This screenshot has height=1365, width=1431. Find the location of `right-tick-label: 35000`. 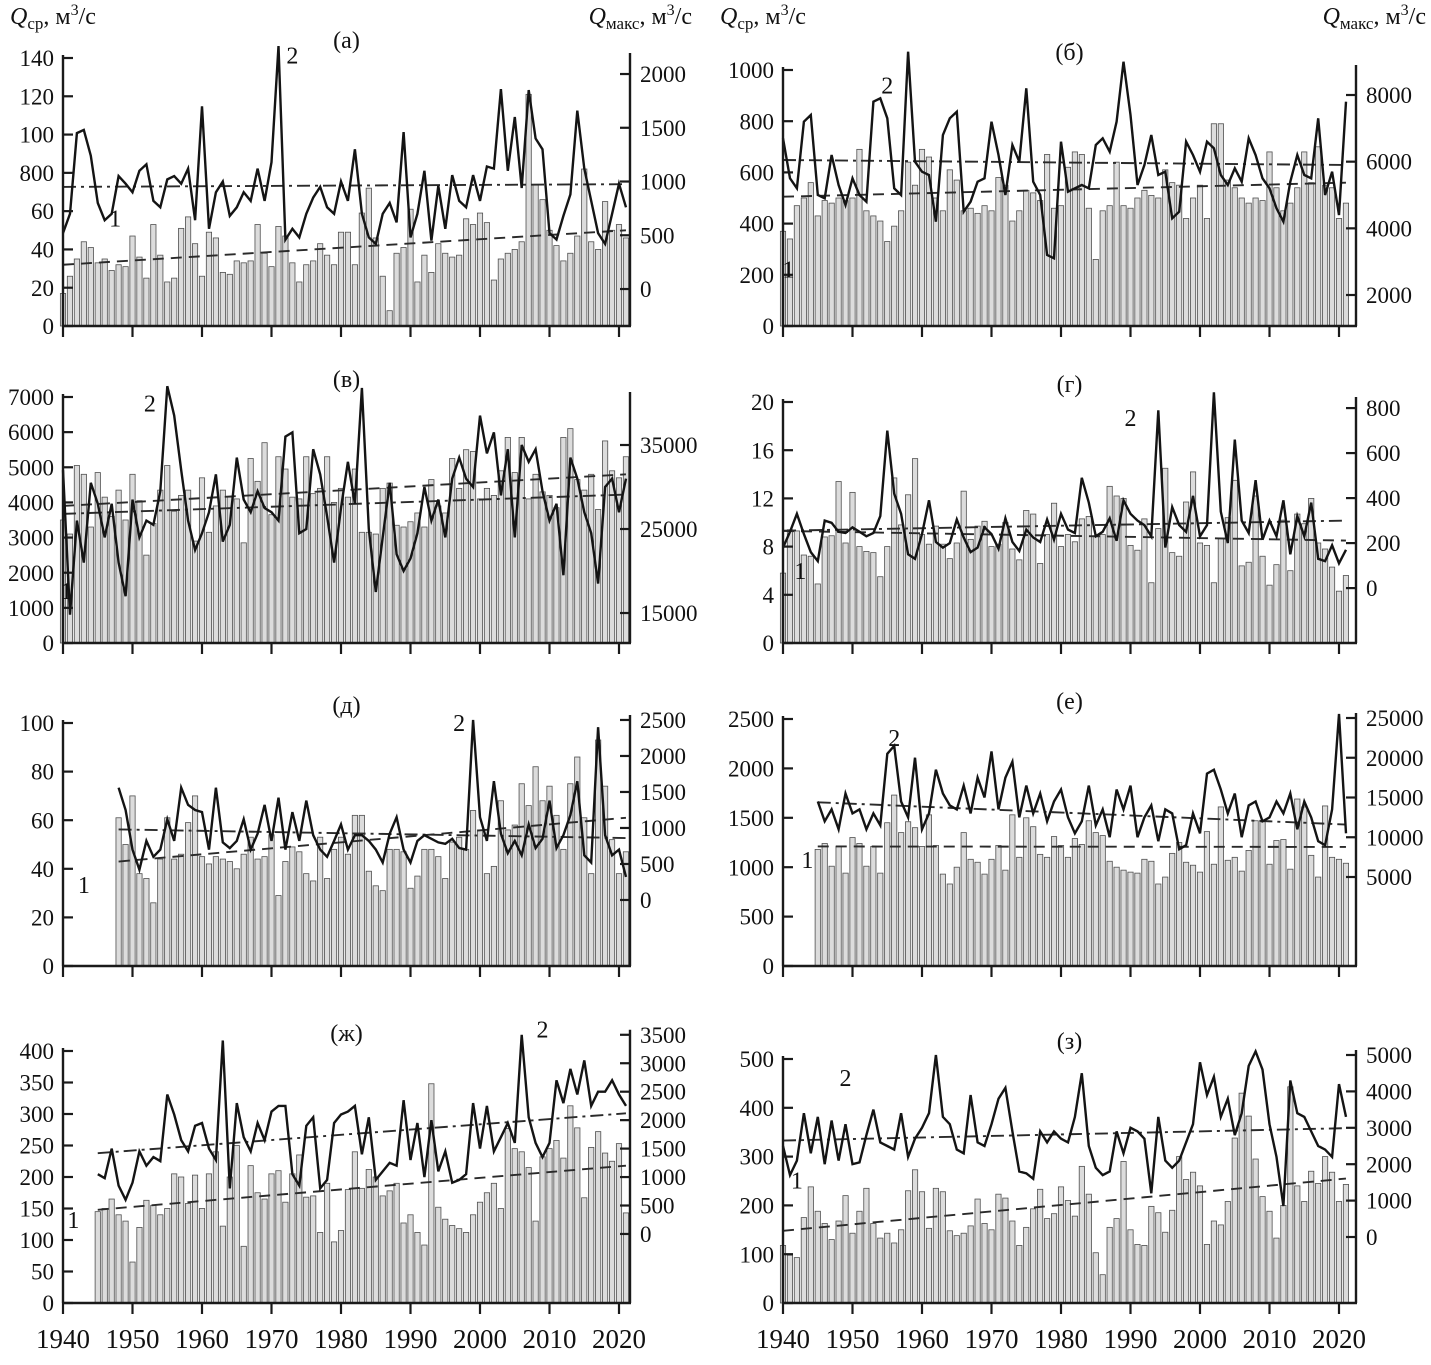

right-tick-label: 35000 is located at coordinates (669, 445).